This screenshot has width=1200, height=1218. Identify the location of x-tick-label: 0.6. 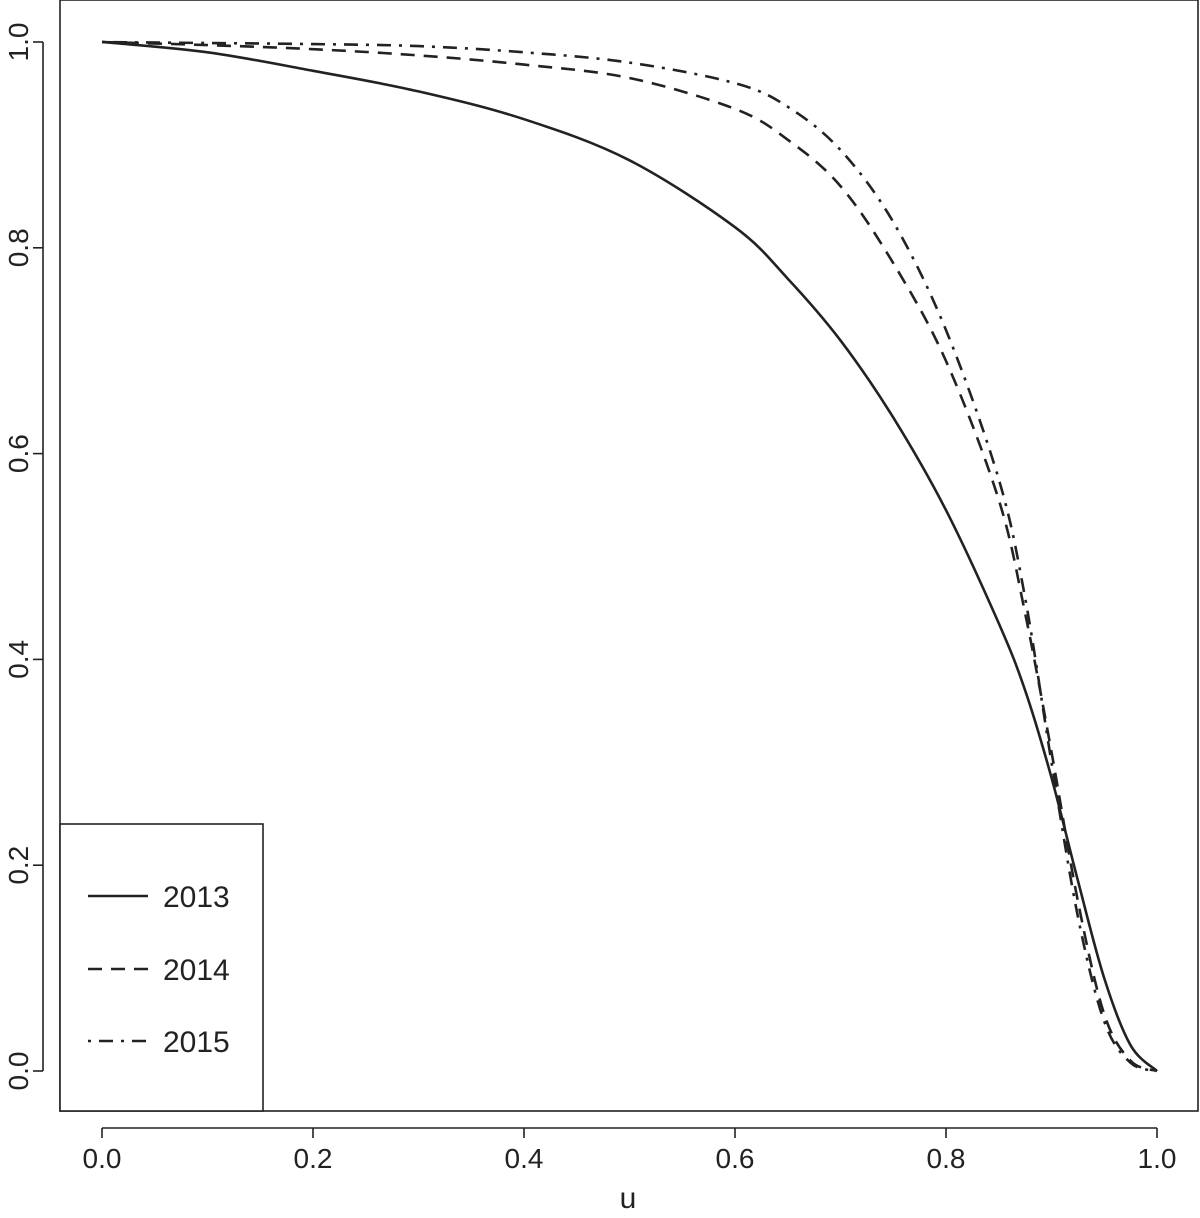
(735, 1158).